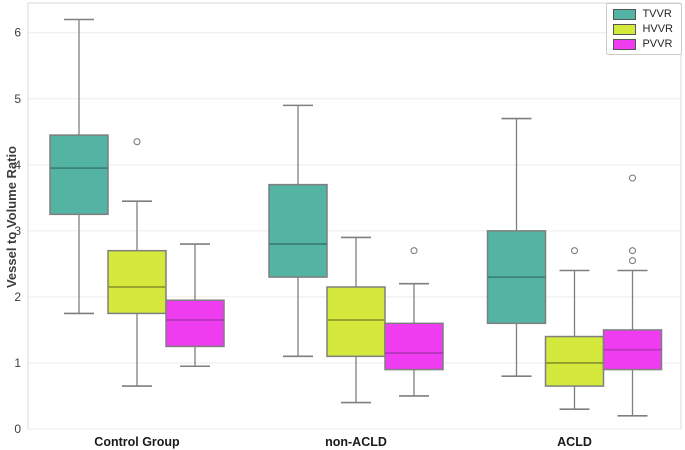 Image resolution: width=685 pixels, height=450 pixels. What do you see at coordinates (574, 361) in the screenshot?
I see `box-hvvr-acld` at bounding box center [574, 361].